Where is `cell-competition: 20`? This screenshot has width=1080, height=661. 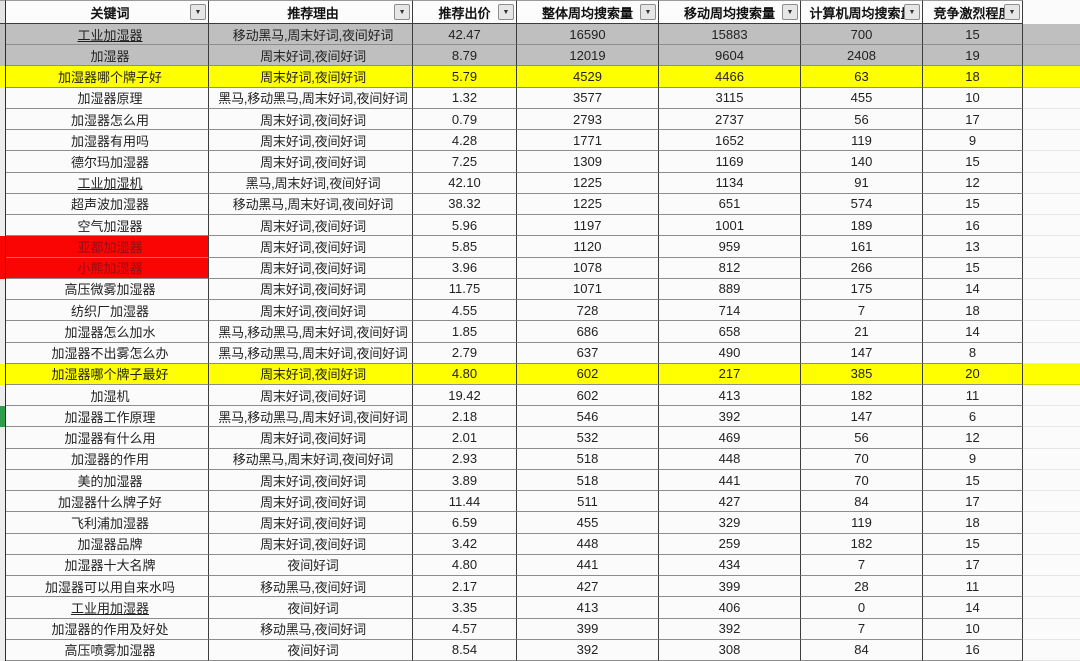
cell-competition: 20 is located at coordinates (973, 374).